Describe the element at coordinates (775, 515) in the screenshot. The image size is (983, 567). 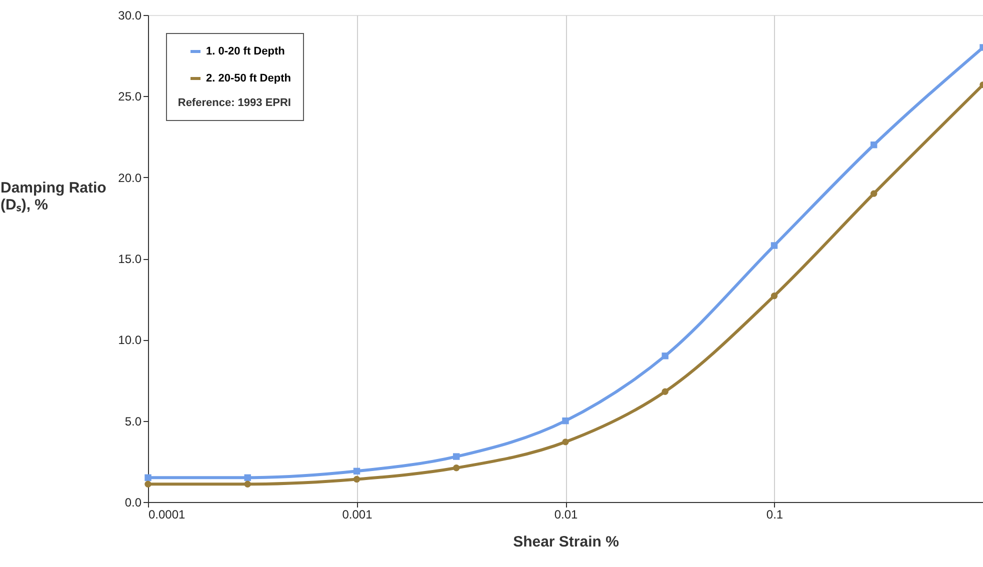
I see `x-tick-label: 0.1` at that location.